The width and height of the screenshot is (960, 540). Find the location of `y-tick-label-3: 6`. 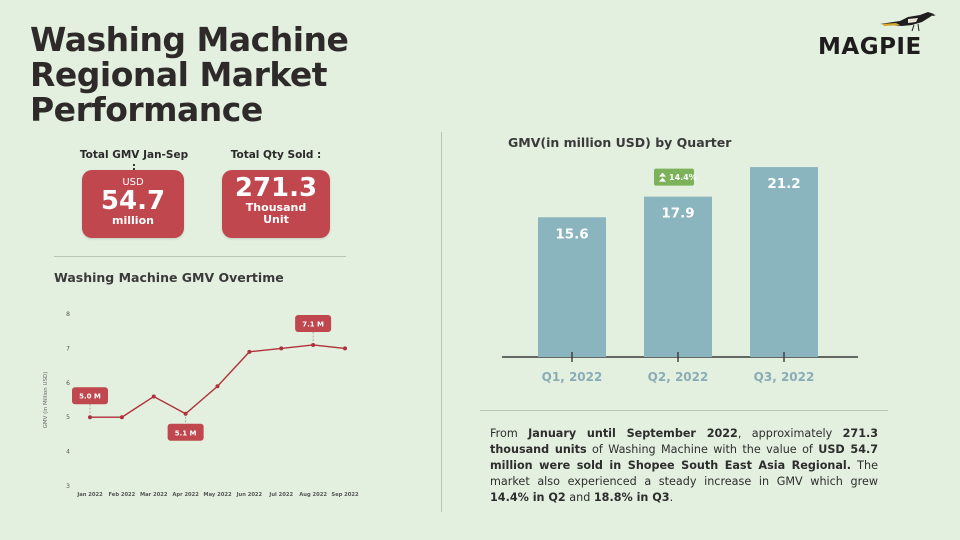

y-tick-label-3: 6 is located at coordinates (68, 383).